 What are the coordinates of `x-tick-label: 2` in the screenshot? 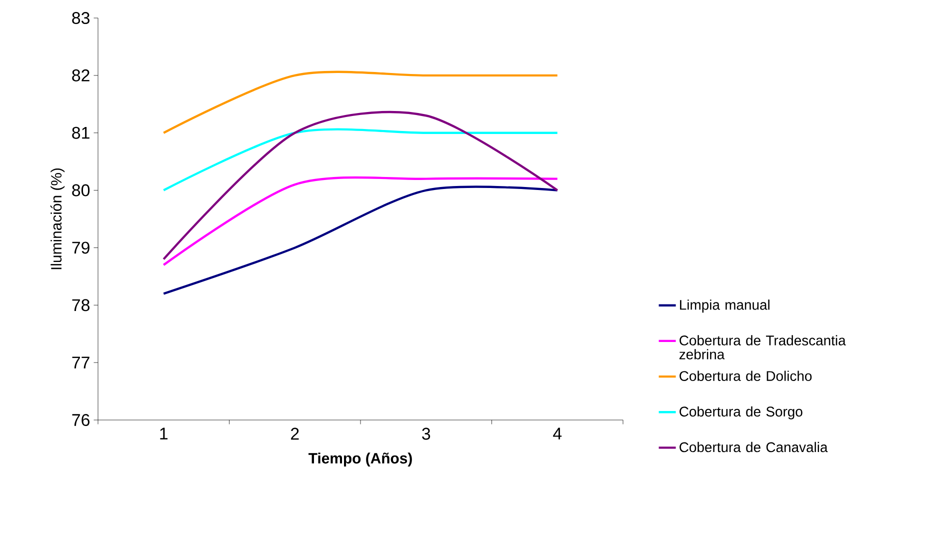 It's located at (295, 434).